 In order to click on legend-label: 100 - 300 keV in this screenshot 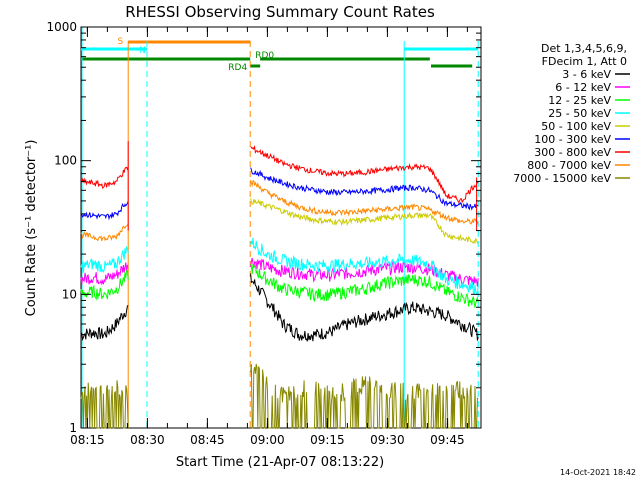, I will do `click(572, 139)`.